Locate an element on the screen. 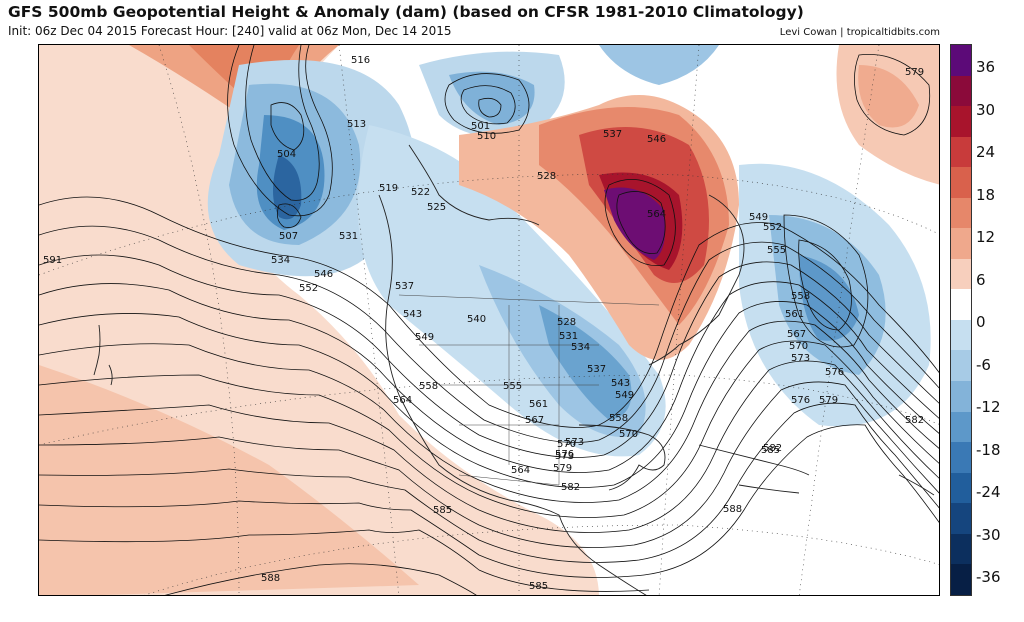 The image size is (1024, 622). label-519: 519 is located at coordinates (388, 188).